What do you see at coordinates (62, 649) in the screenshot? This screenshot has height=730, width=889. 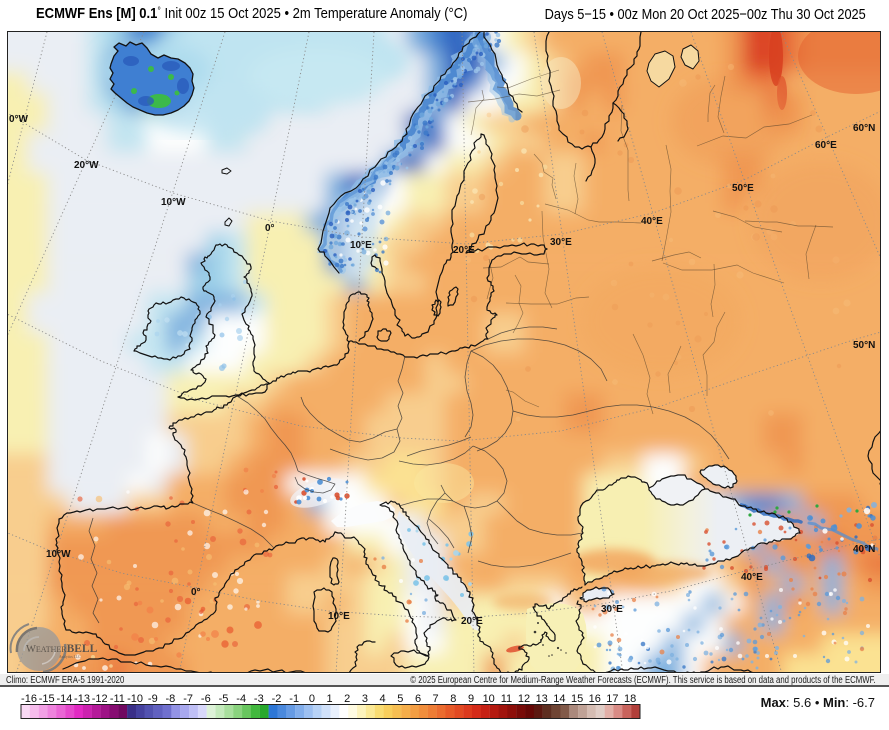 I see `svg-text: WEATHERBELL` at bounding box center [62, 649].